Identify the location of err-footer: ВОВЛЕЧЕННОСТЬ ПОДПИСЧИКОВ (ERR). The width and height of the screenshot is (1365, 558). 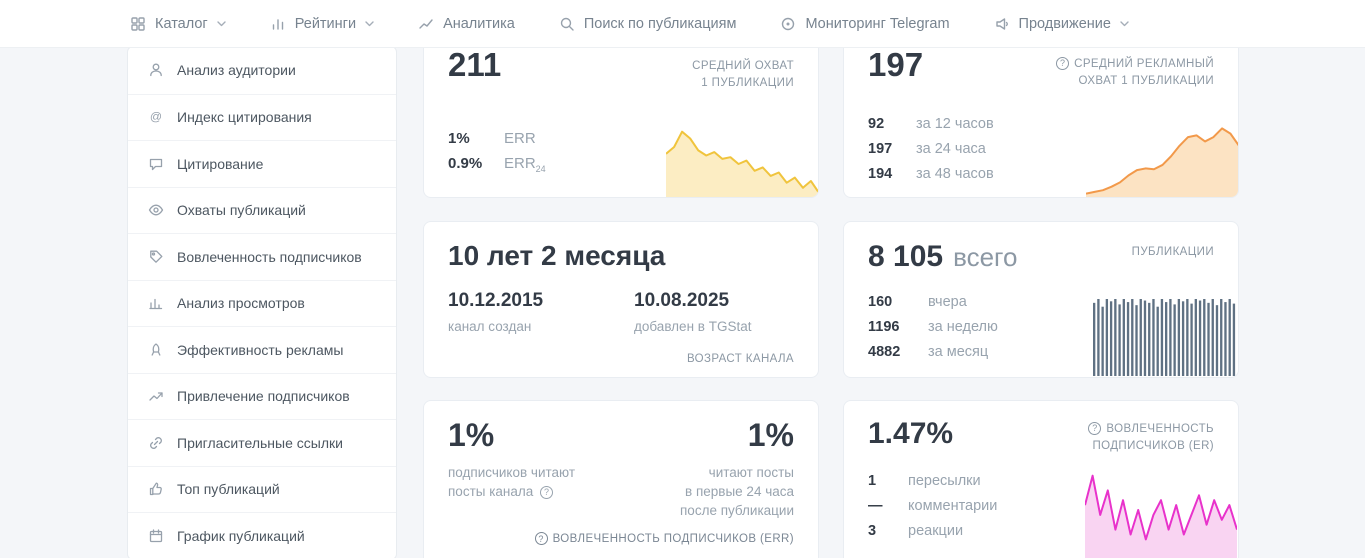
(664, 538).